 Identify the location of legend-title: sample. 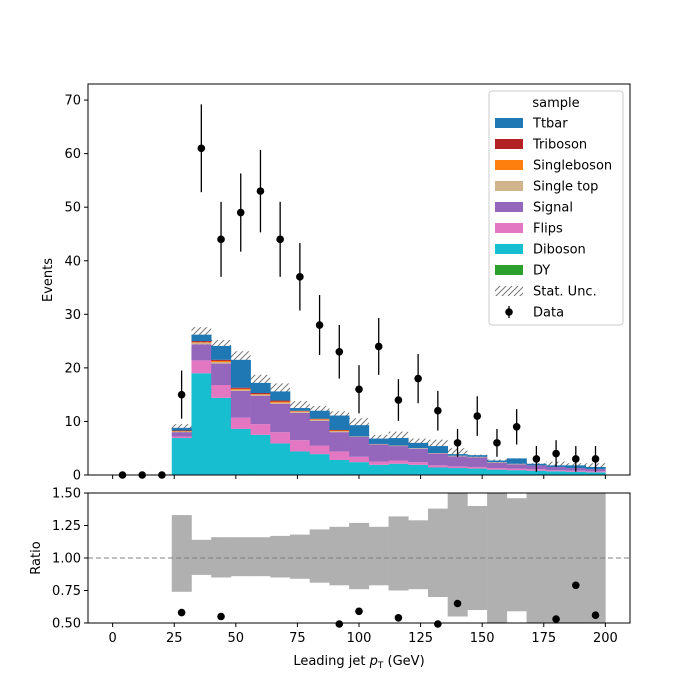
(555, 103).